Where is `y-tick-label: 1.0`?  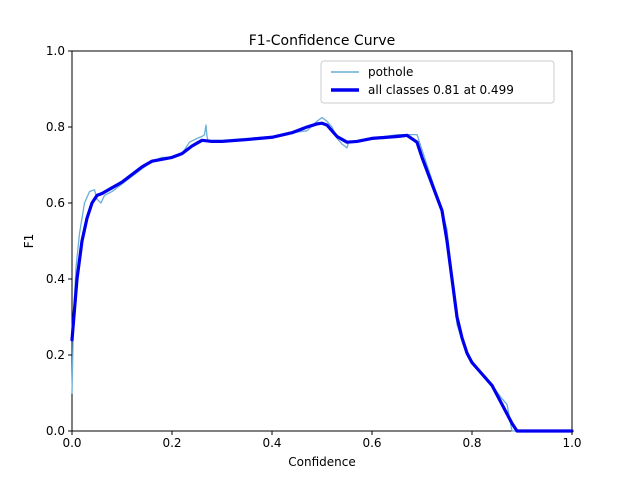 y-tick-label: 1.0 is located at coordinates (55, 51).